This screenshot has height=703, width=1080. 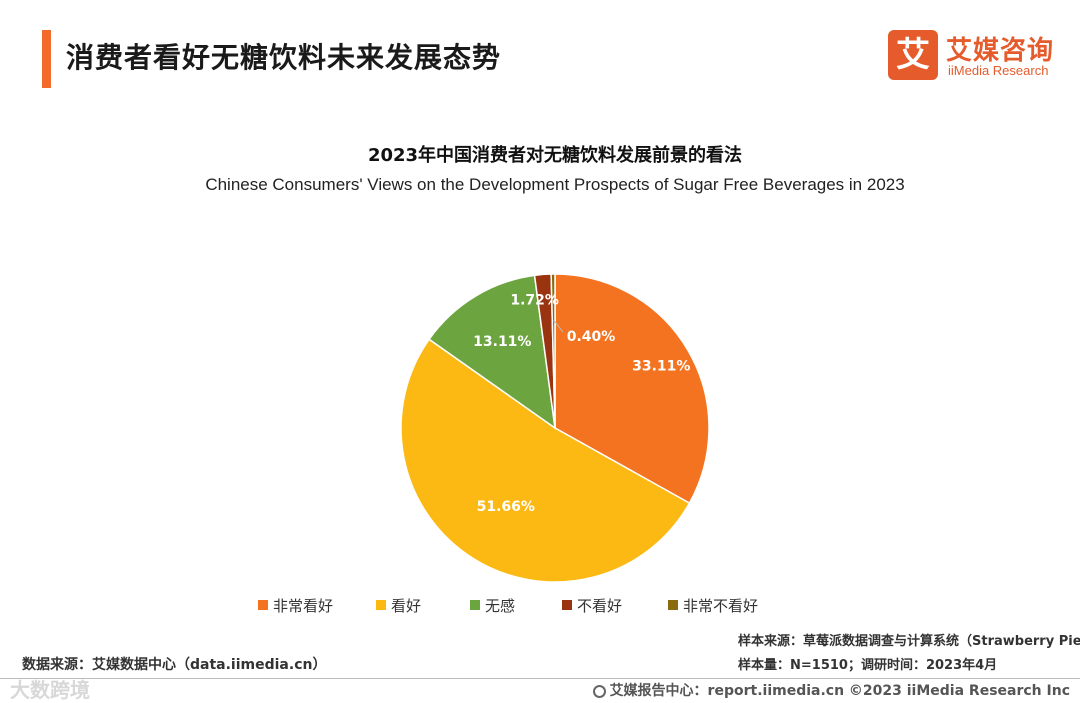 I want to click on chart-legend: 非常看好 看好 无感 不看好 非常不看好, so click(x=540, y=606).